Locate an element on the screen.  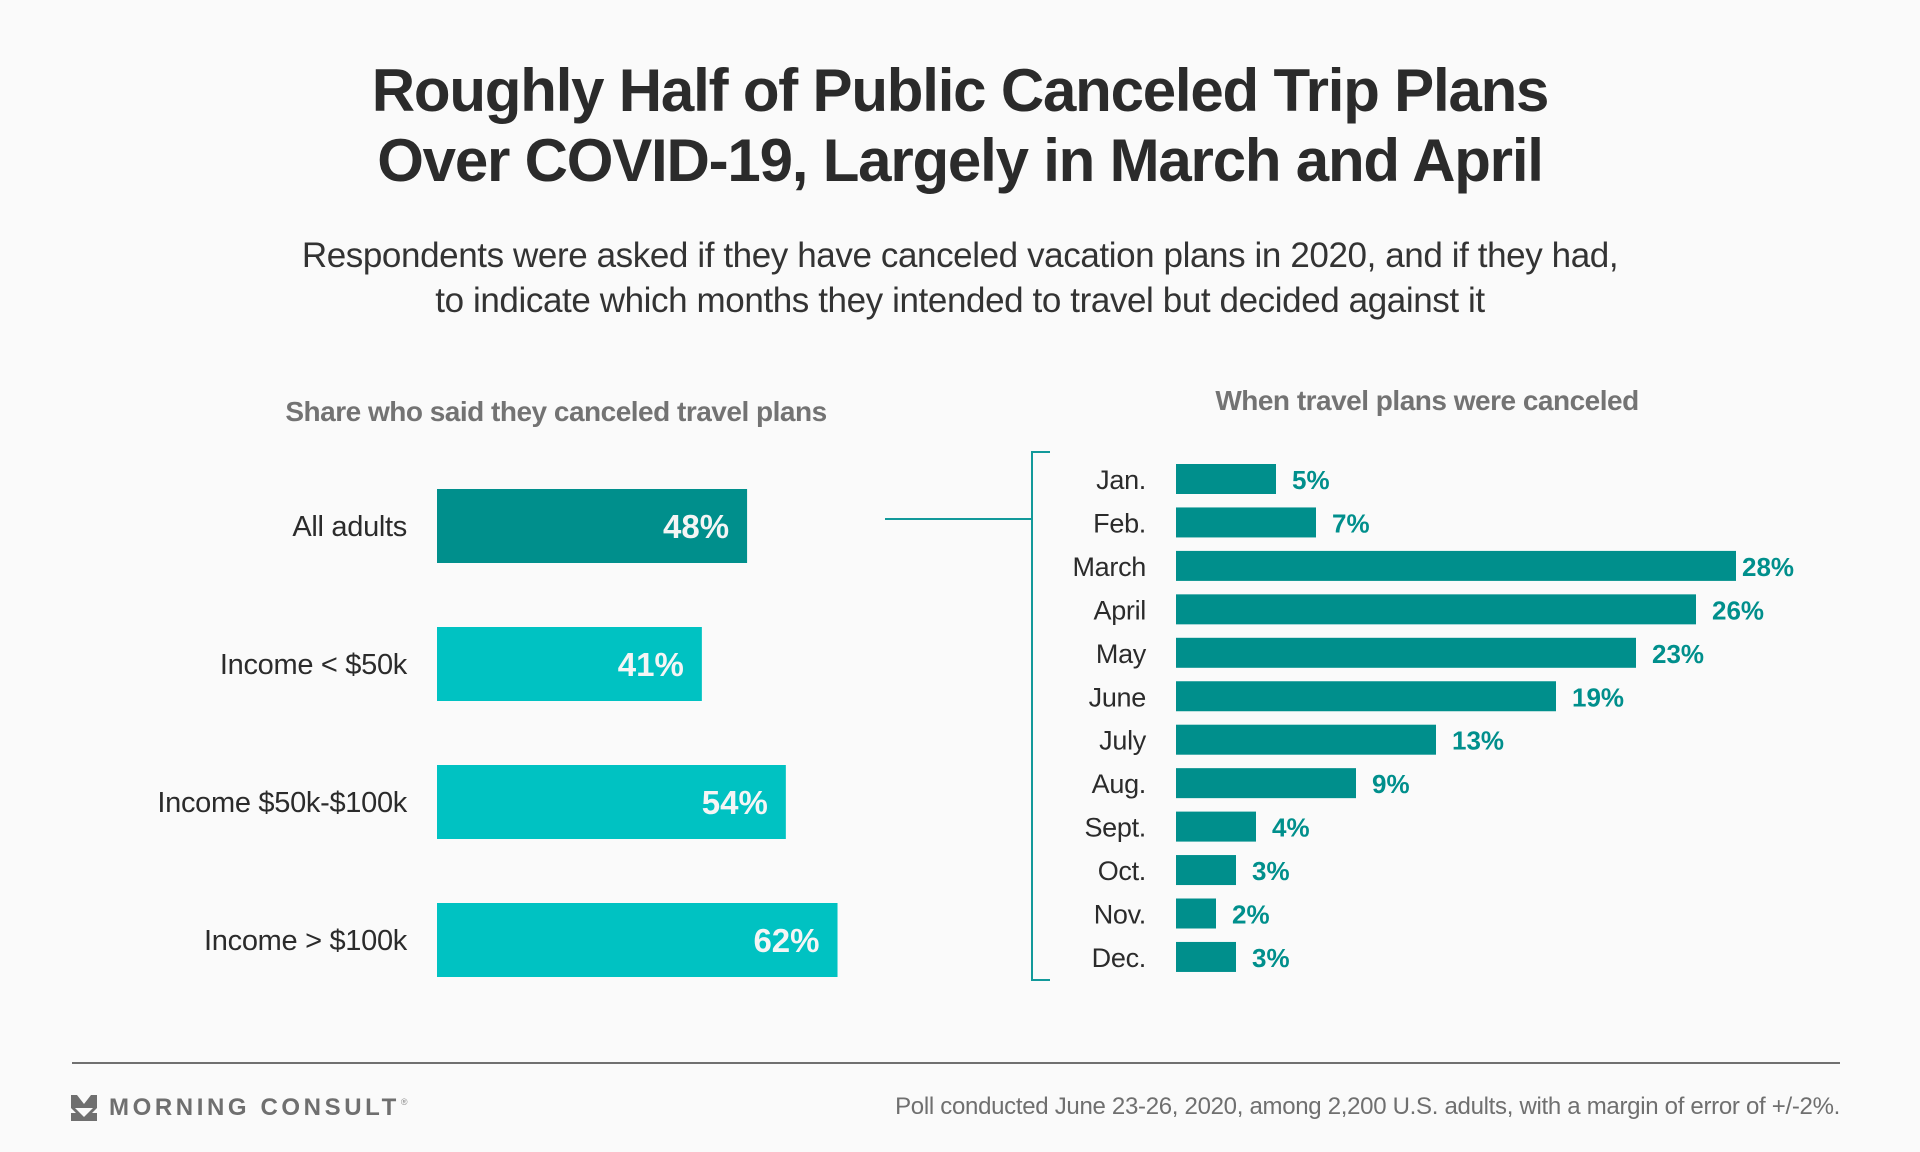
month-bar-row: Feb. 7% is located at coordinates (1231, 522).